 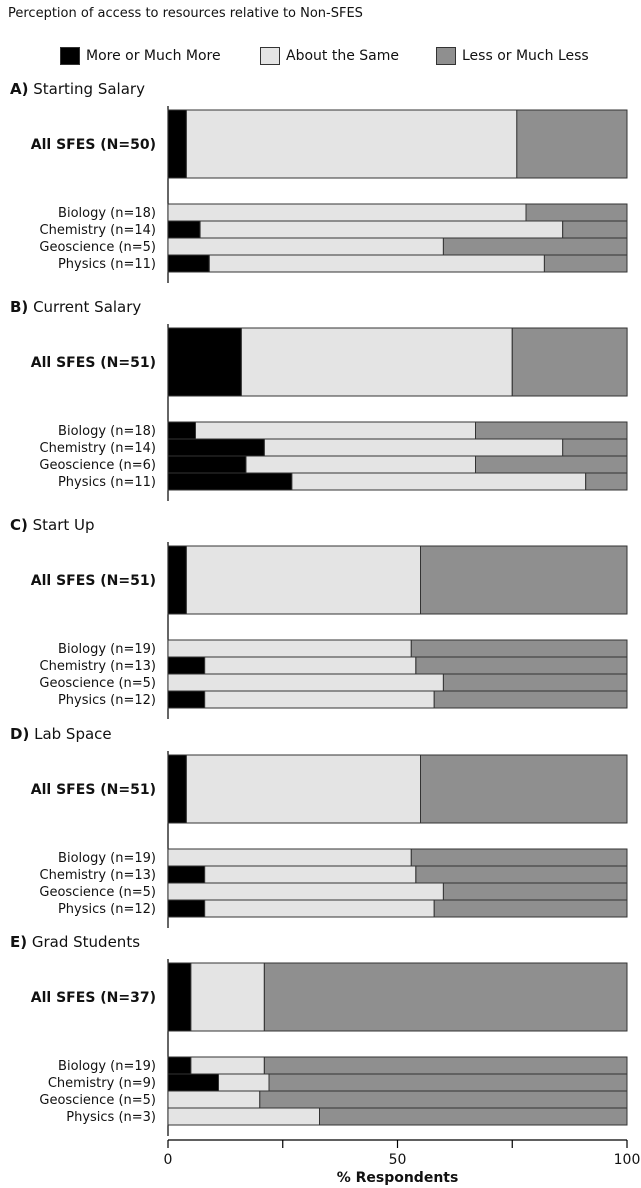 I want to click on panel-c-bar-chemistry-segment-more, so click(x=186, y=665).